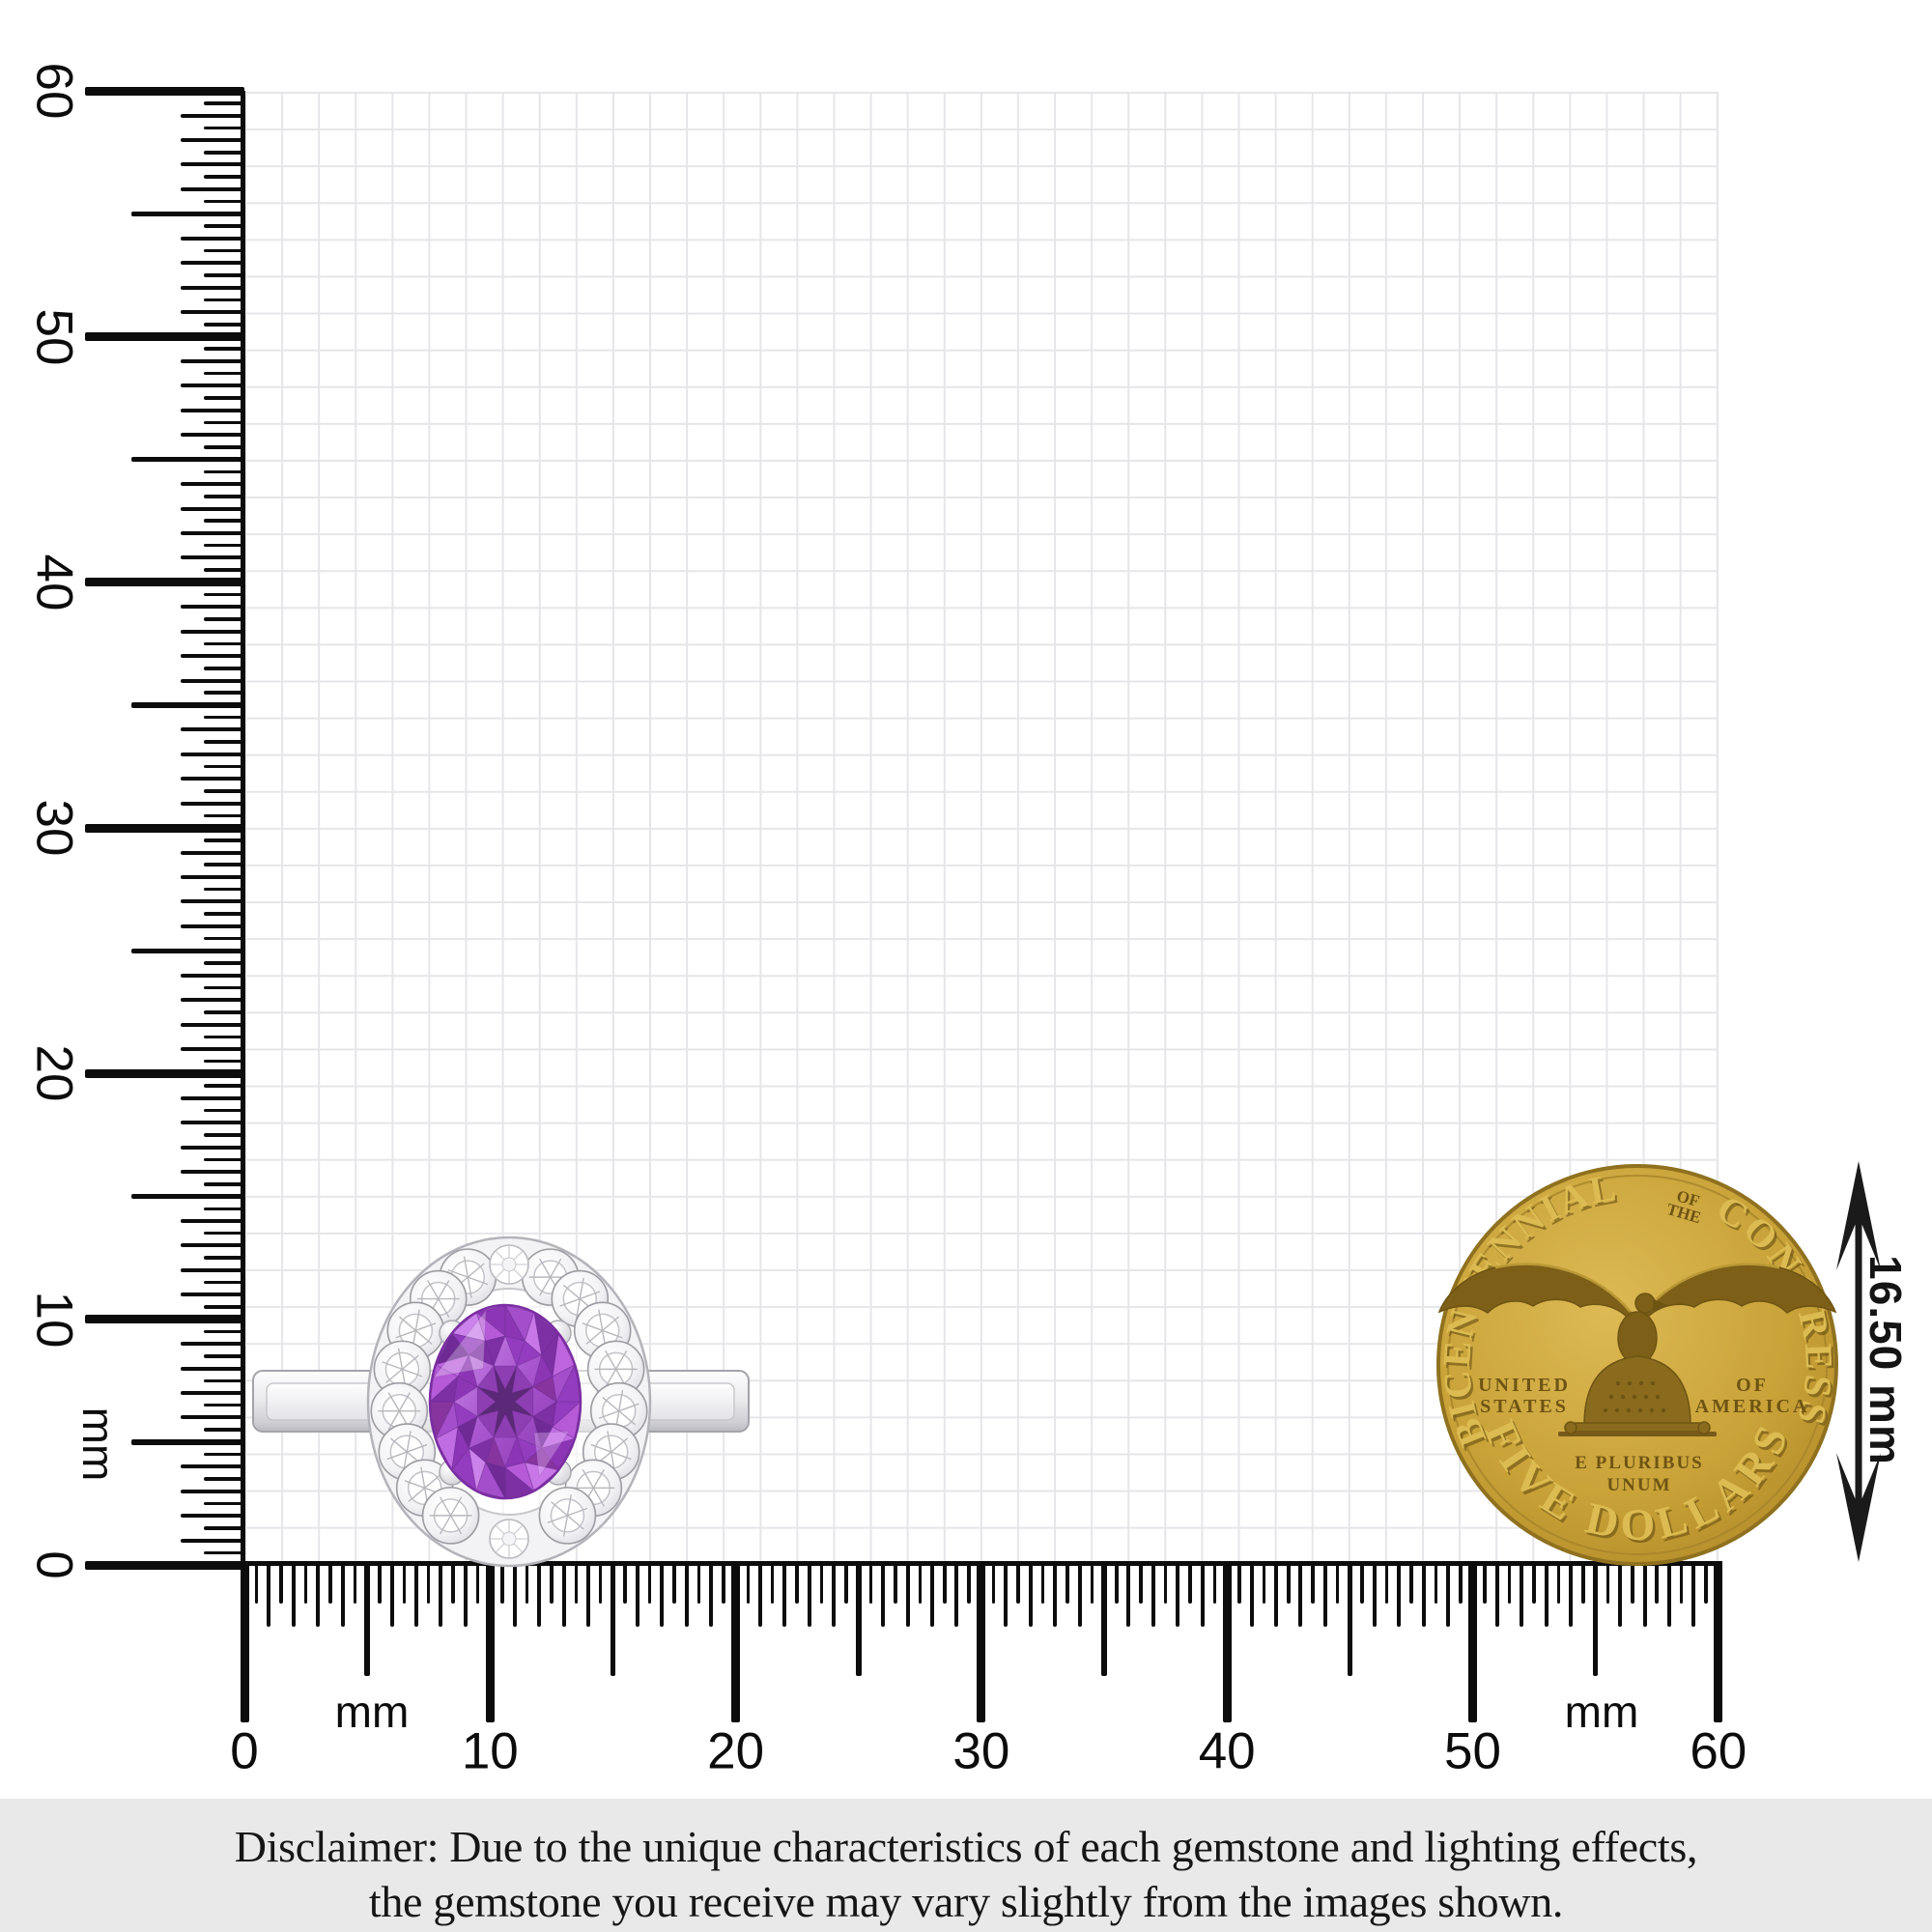 The height and width of the screenshot is (1932, 1932). Describe the element at coordinates (372, 1712) in the screenshot. I see `horizontal-ruler-unit-label-left: mm` at that location.